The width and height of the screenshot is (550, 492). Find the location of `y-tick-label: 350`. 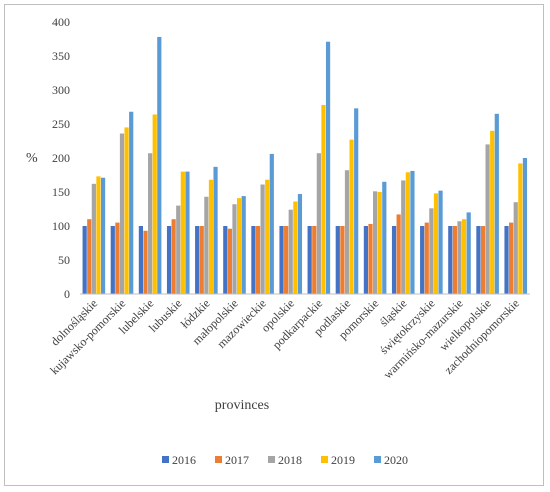

y-tick-label: 350 is located at coordinates (61, 56).